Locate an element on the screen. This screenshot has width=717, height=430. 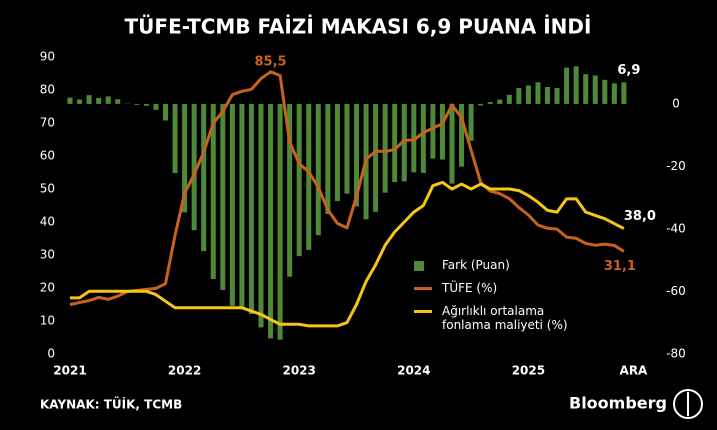
legend-item: Fark (Puan) is located at coordinates (499, 265).